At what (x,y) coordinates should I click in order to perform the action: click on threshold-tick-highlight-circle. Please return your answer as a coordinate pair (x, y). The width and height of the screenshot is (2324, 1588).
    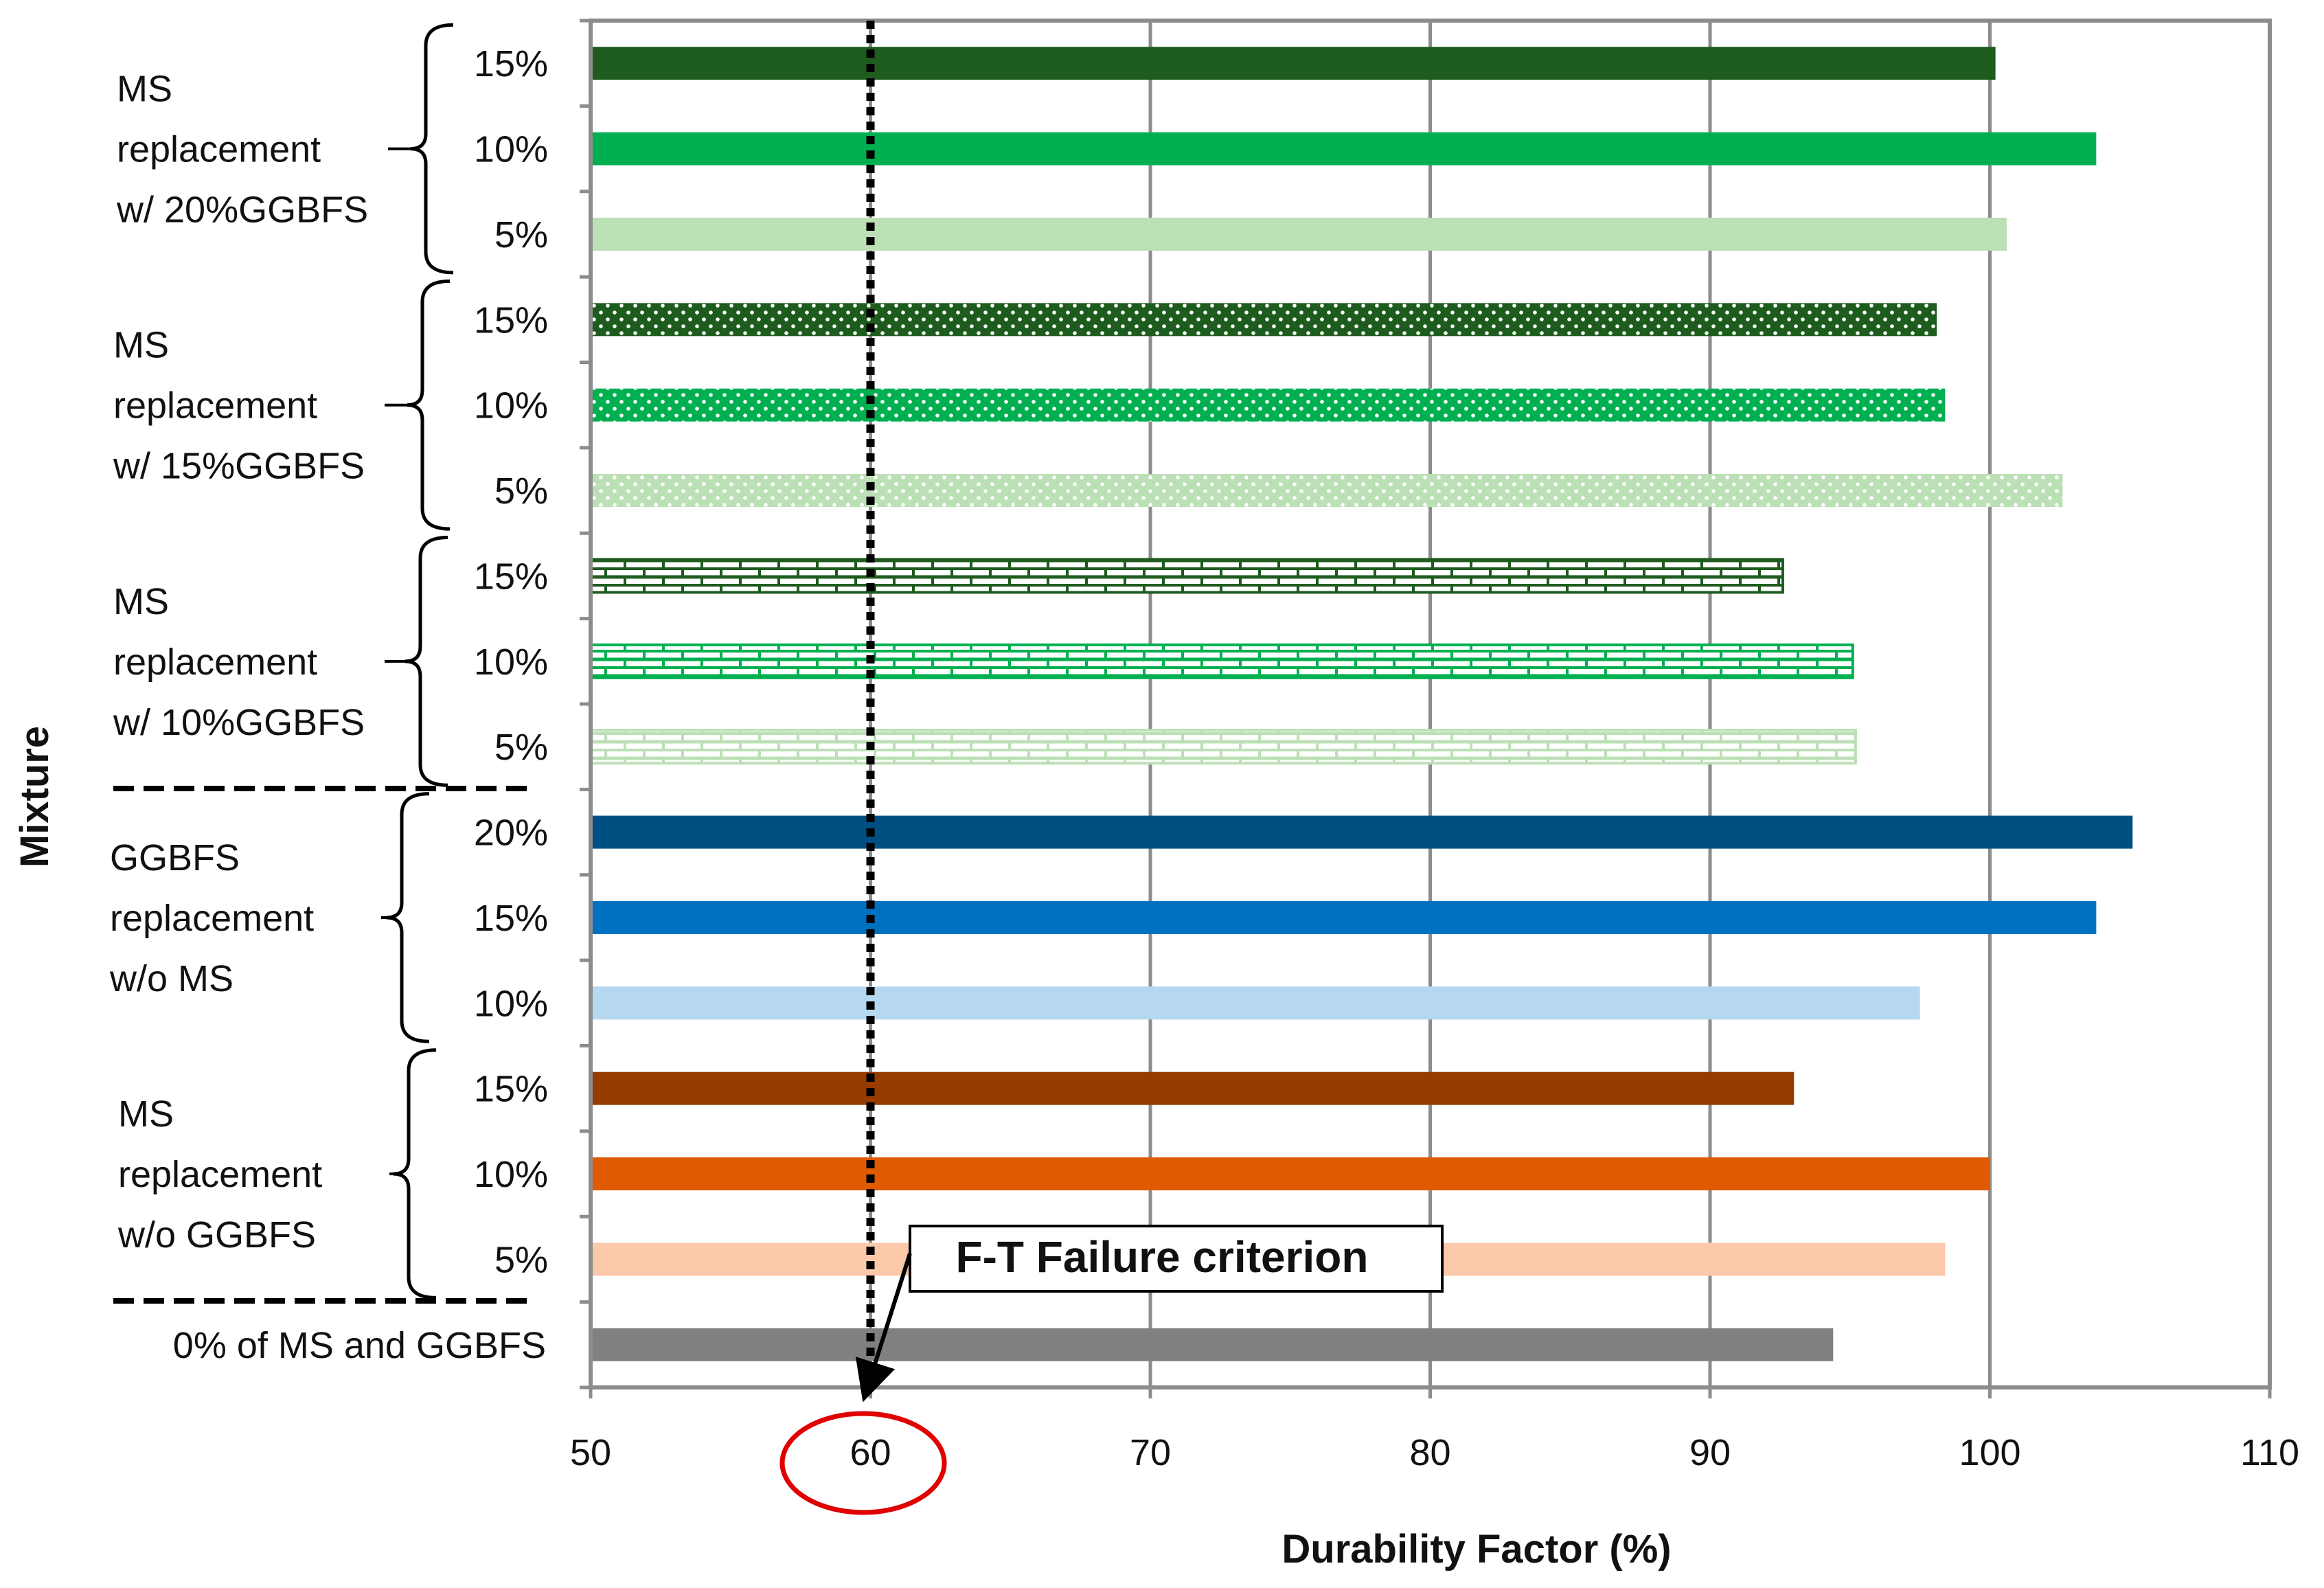
    Looking at the image, I should click on (863, 1463).